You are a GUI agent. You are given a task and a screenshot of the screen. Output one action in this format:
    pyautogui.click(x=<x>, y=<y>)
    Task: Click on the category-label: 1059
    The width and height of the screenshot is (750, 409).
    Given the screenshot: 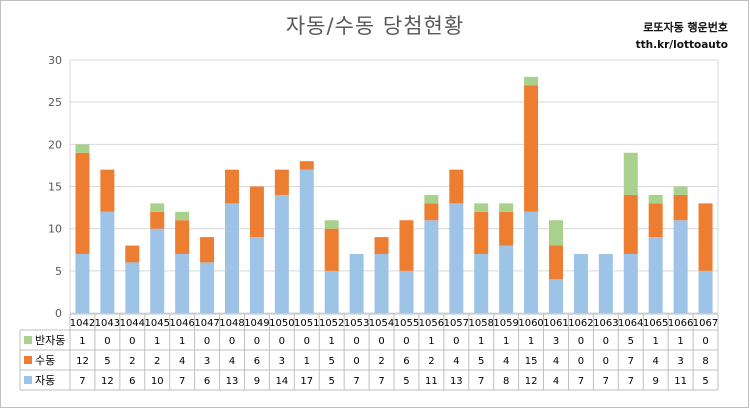 What is the action you would take?
    pyautogui.click(x=505, y=323)
    